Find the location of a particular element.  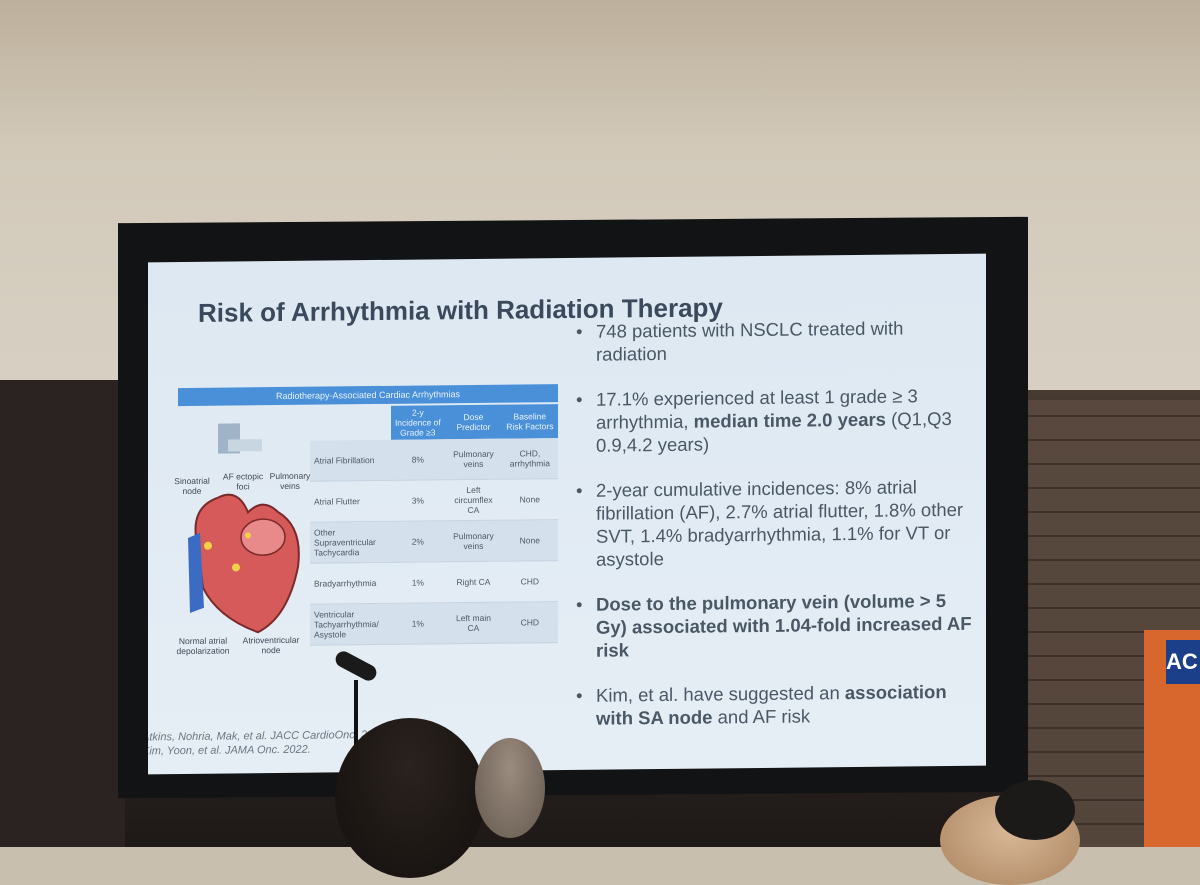

bullet-text: Kim, et al. have suggested an is located at coordinates (720, 694).